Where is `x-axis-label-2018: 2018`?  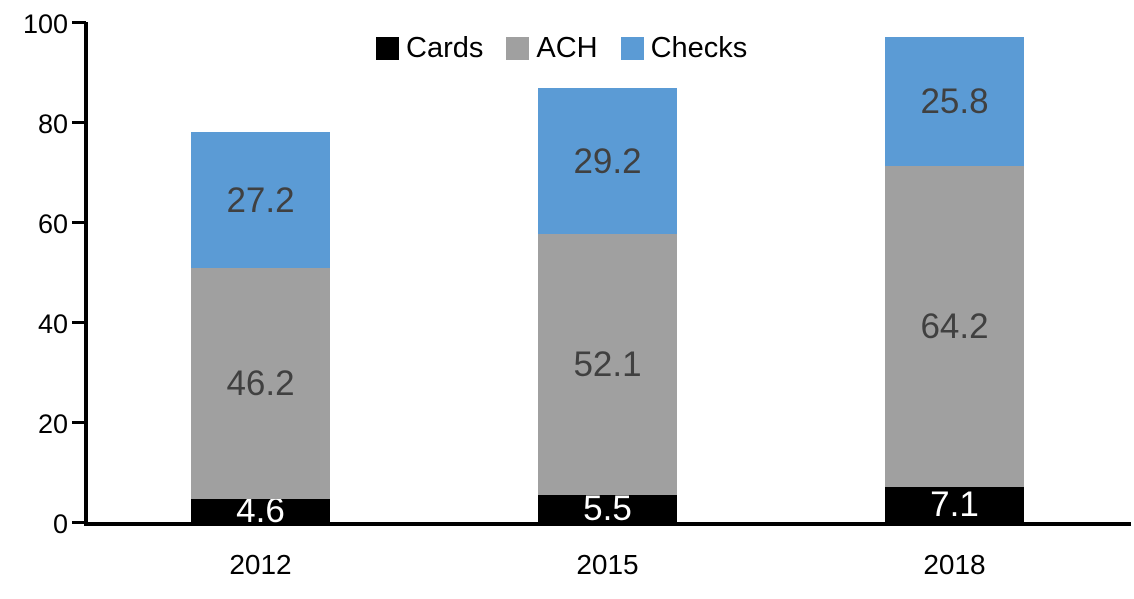
x-axis-label-2018: 2018 is located at coordinates (954, 564).